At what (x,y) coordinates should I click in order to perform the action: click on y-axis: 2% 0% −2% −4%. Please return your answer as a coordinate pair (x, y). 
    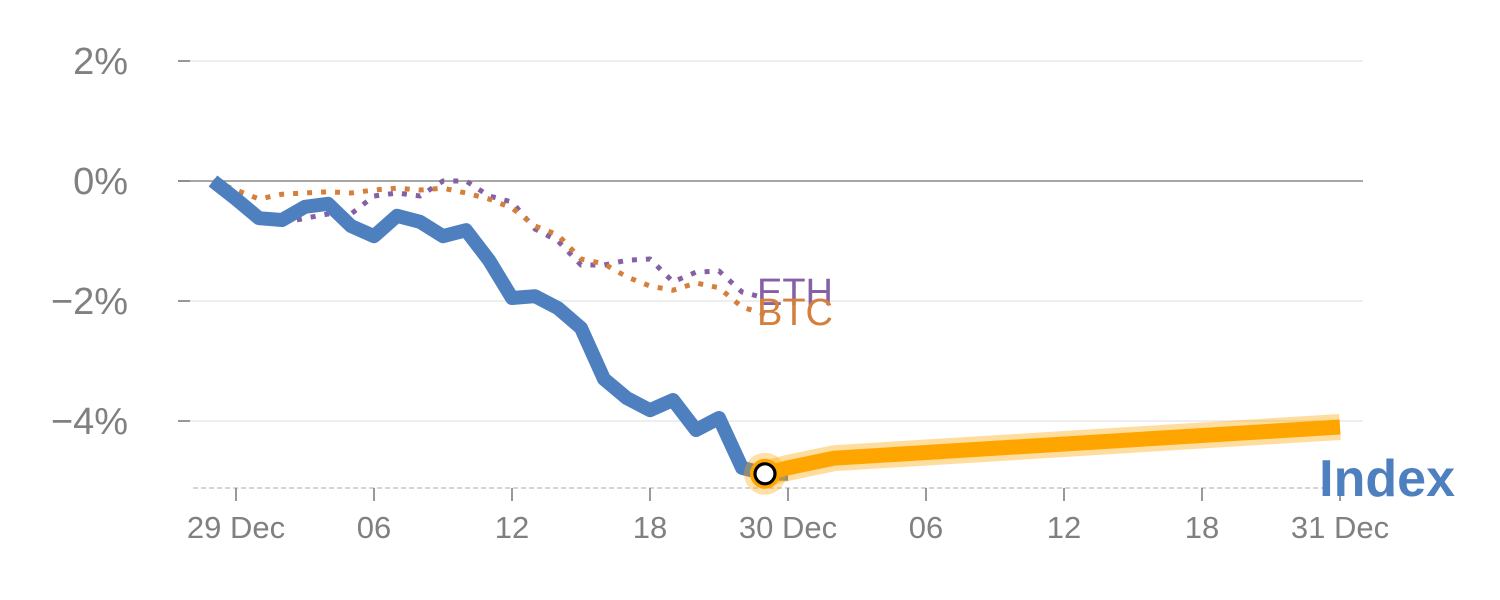
    Looking at the image, I should click on (120, 242).